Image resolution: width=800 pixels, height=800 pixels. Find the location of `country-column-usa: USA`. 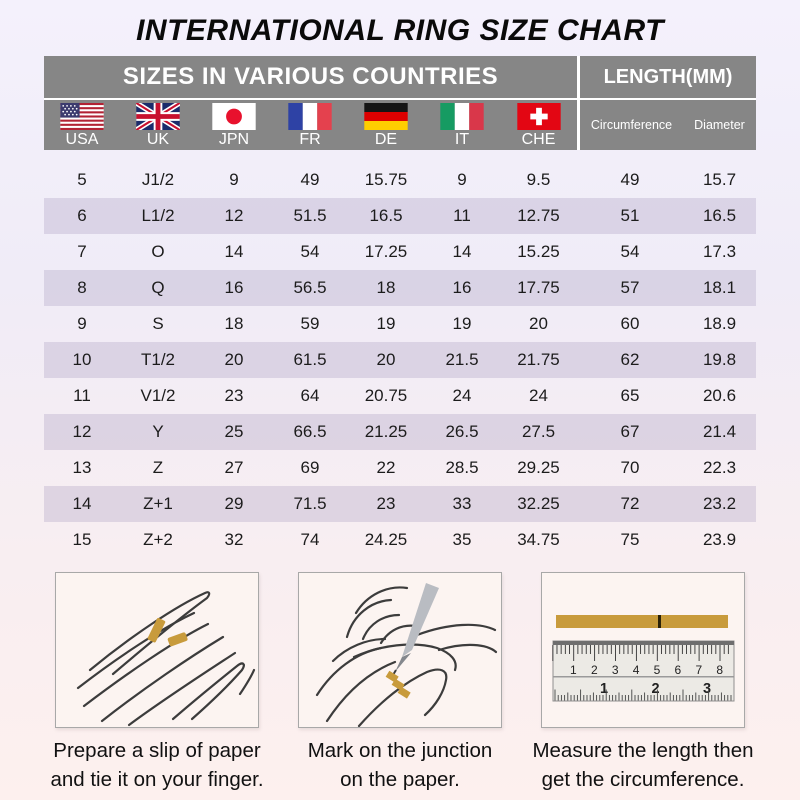

country-column-usa: USA is located at coordinates (82, 125).